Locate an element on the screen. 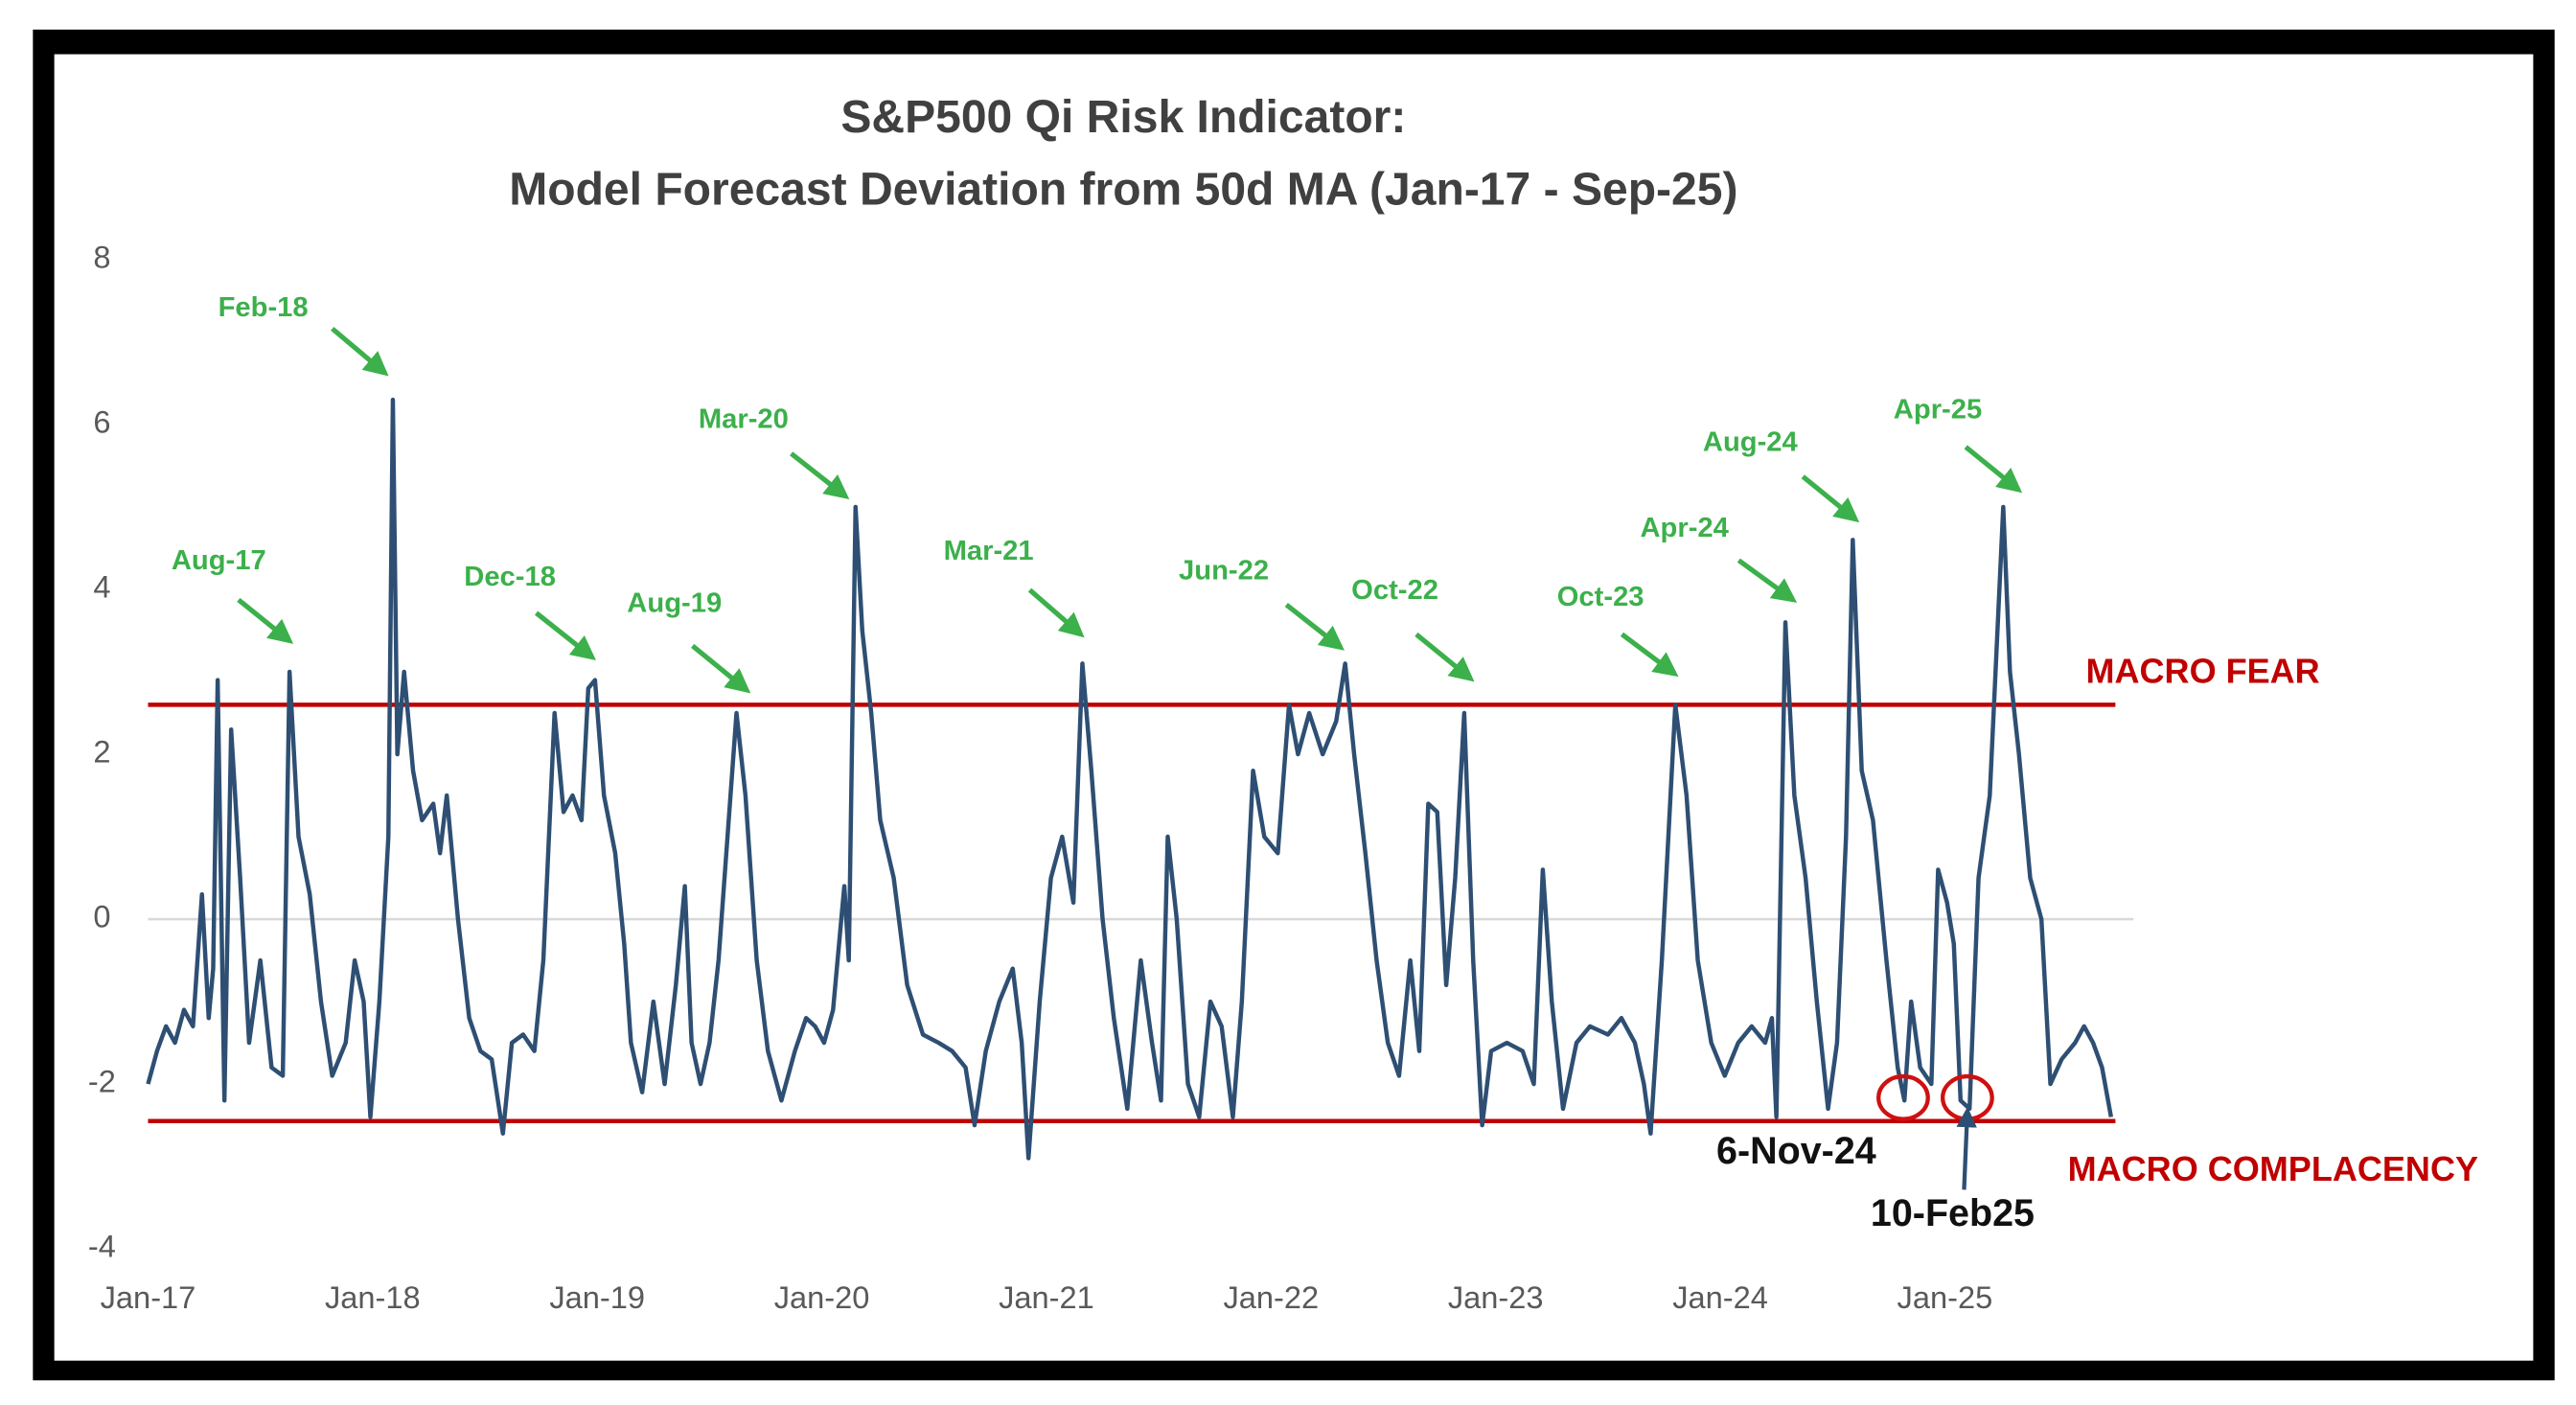 The image size is (2576, 1405). reference-label: MACRO FEAR is located at coordinates (2202, 671).